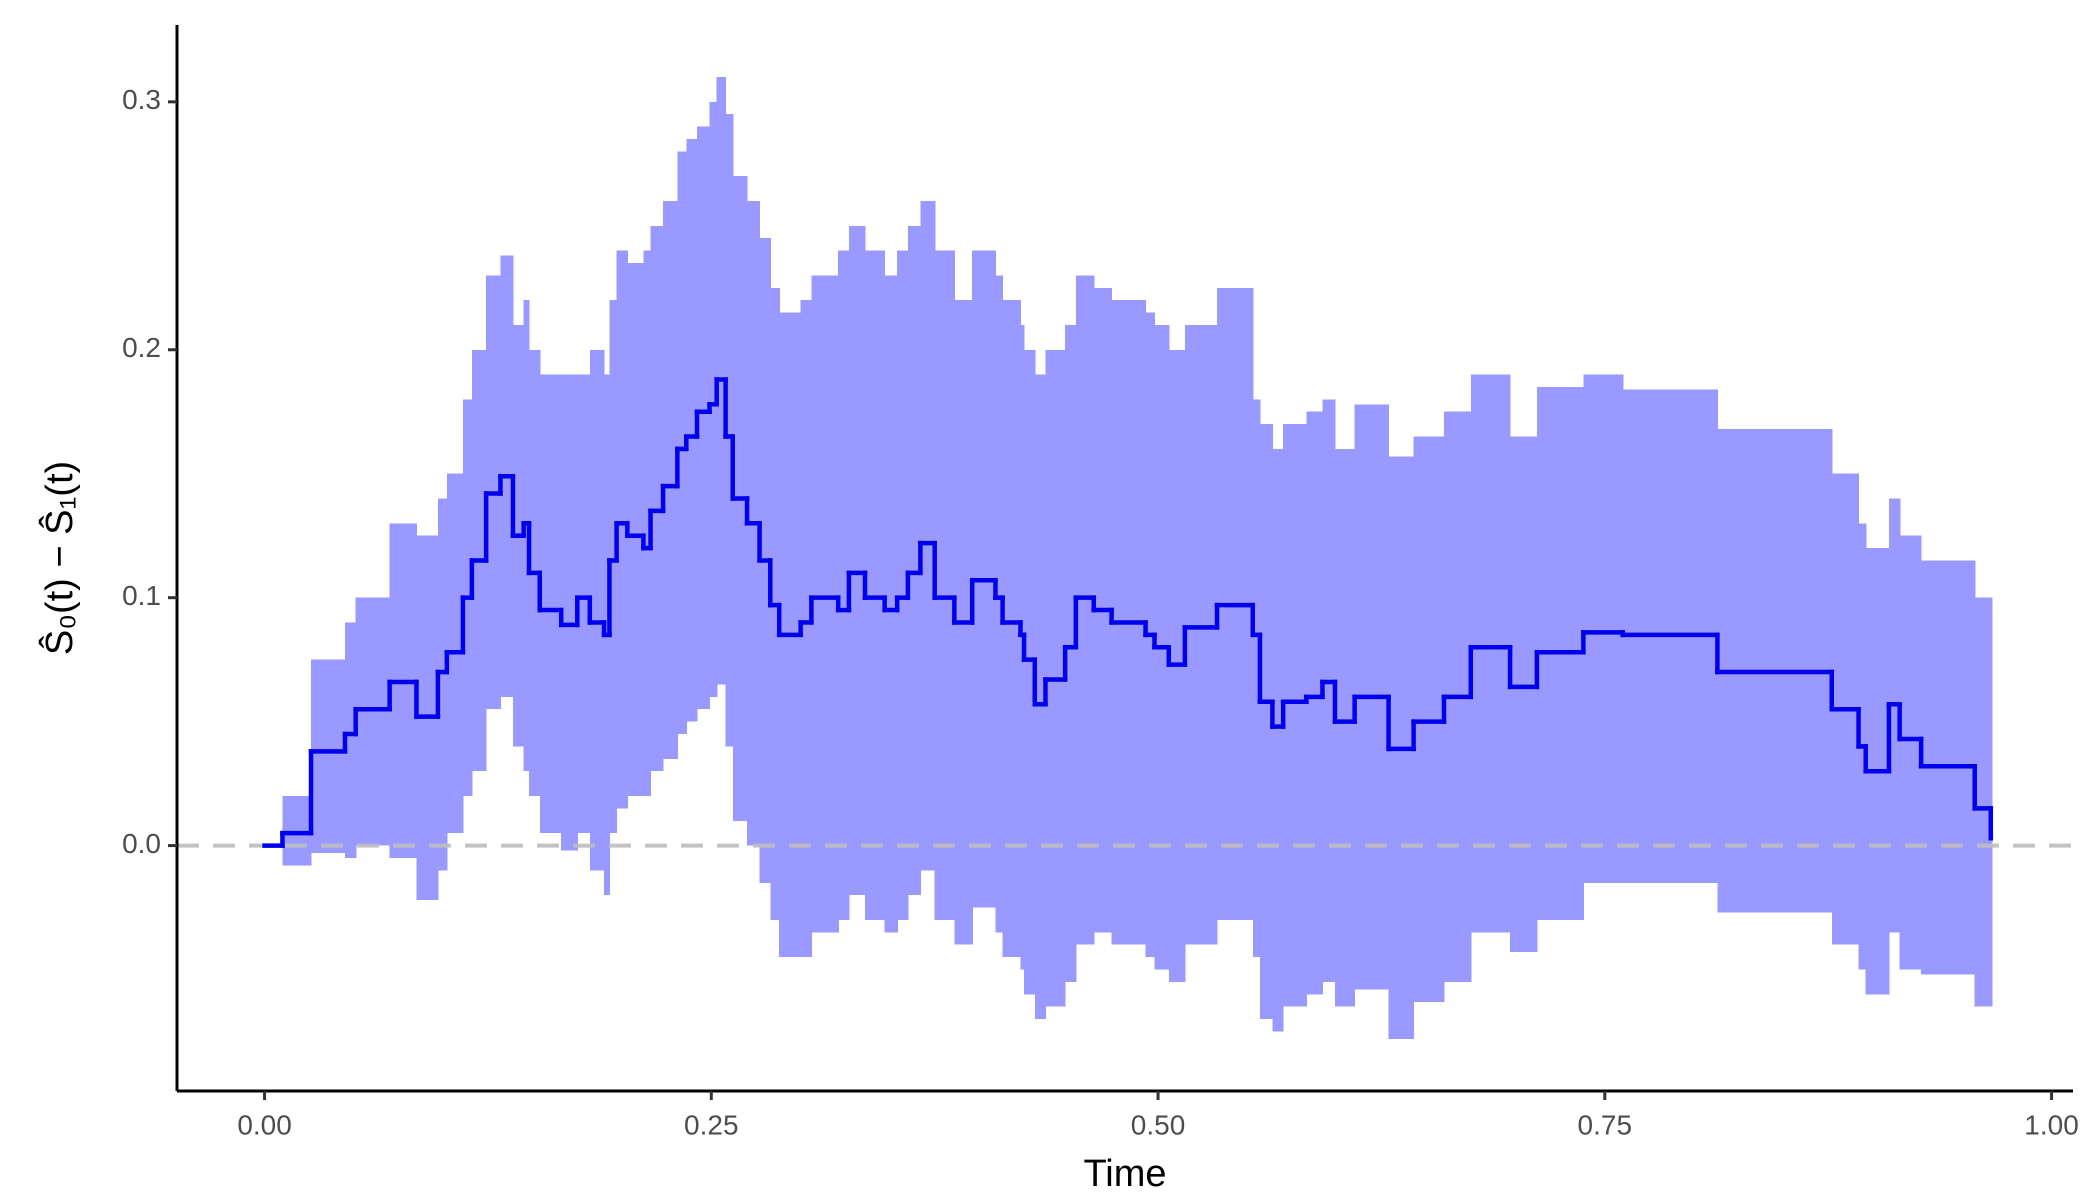 This screenshot has width=2100, height=1200. What do you see at coordinates (59, 558) in the screenshot?
I see `y-axis-title: Ŝ₀(t) − Ŝ₁(t)` at bounding box center [59, 558].